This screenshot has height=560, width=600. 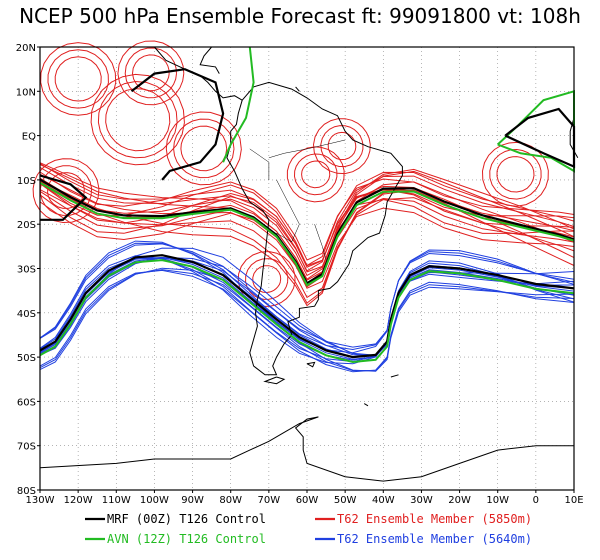 What do you see at coordinates (26, 447) in the screenshot?
I see `lat-tick-label: 70S` at bounding box center [26, 447].